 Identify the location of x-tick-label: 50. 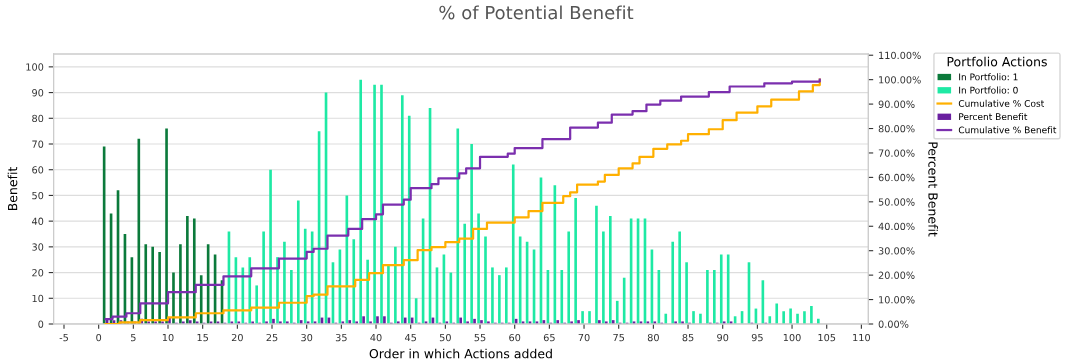
(445, 337).